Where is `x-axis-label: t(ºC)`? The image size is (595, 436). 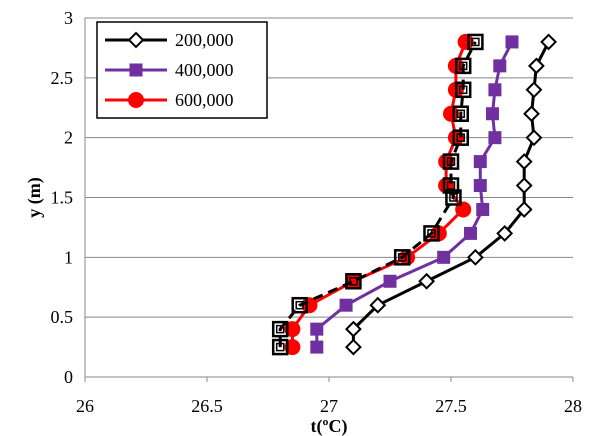
x-axis-label: t(ºC) is located at coordinates (329, 426).